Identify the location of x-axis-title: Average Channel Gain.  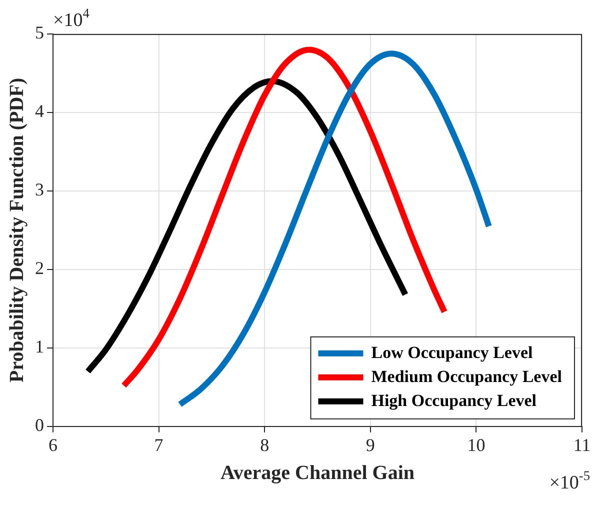
(317, 473).